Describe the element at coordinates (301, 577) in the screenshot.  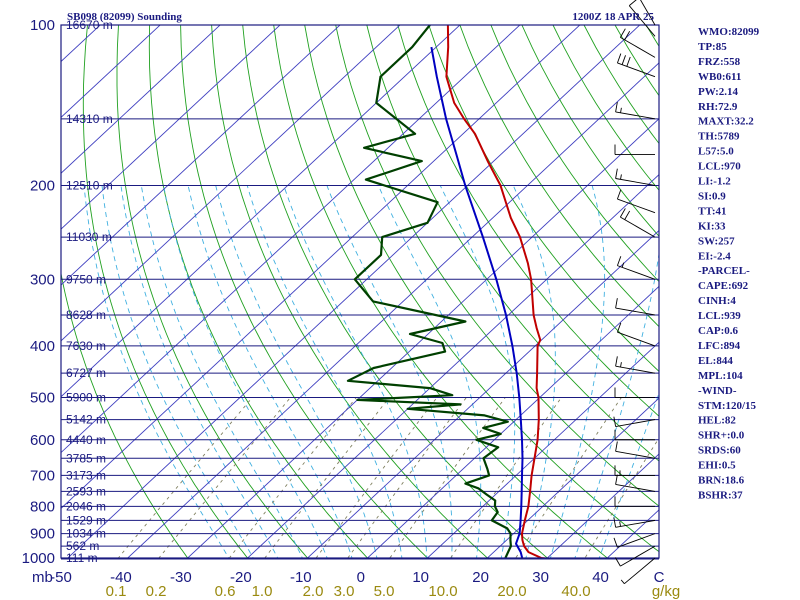
I see `x-tick-label: -10` at that location.